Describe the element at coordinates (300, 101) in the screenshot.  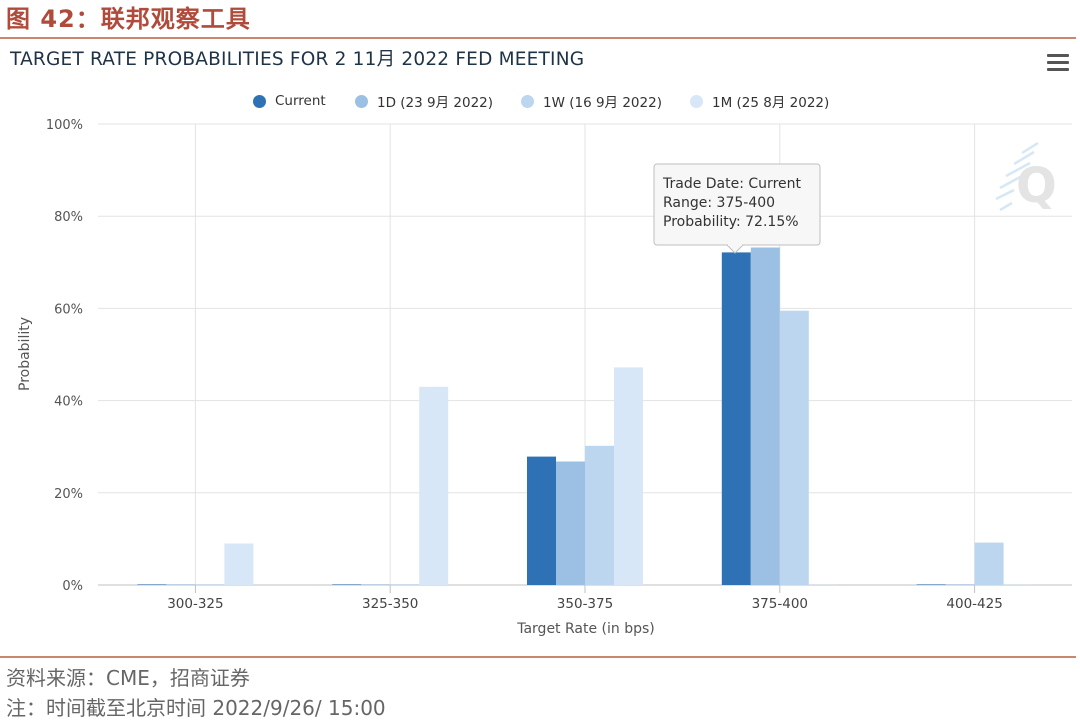
I see `legend-label: Current` at that location.